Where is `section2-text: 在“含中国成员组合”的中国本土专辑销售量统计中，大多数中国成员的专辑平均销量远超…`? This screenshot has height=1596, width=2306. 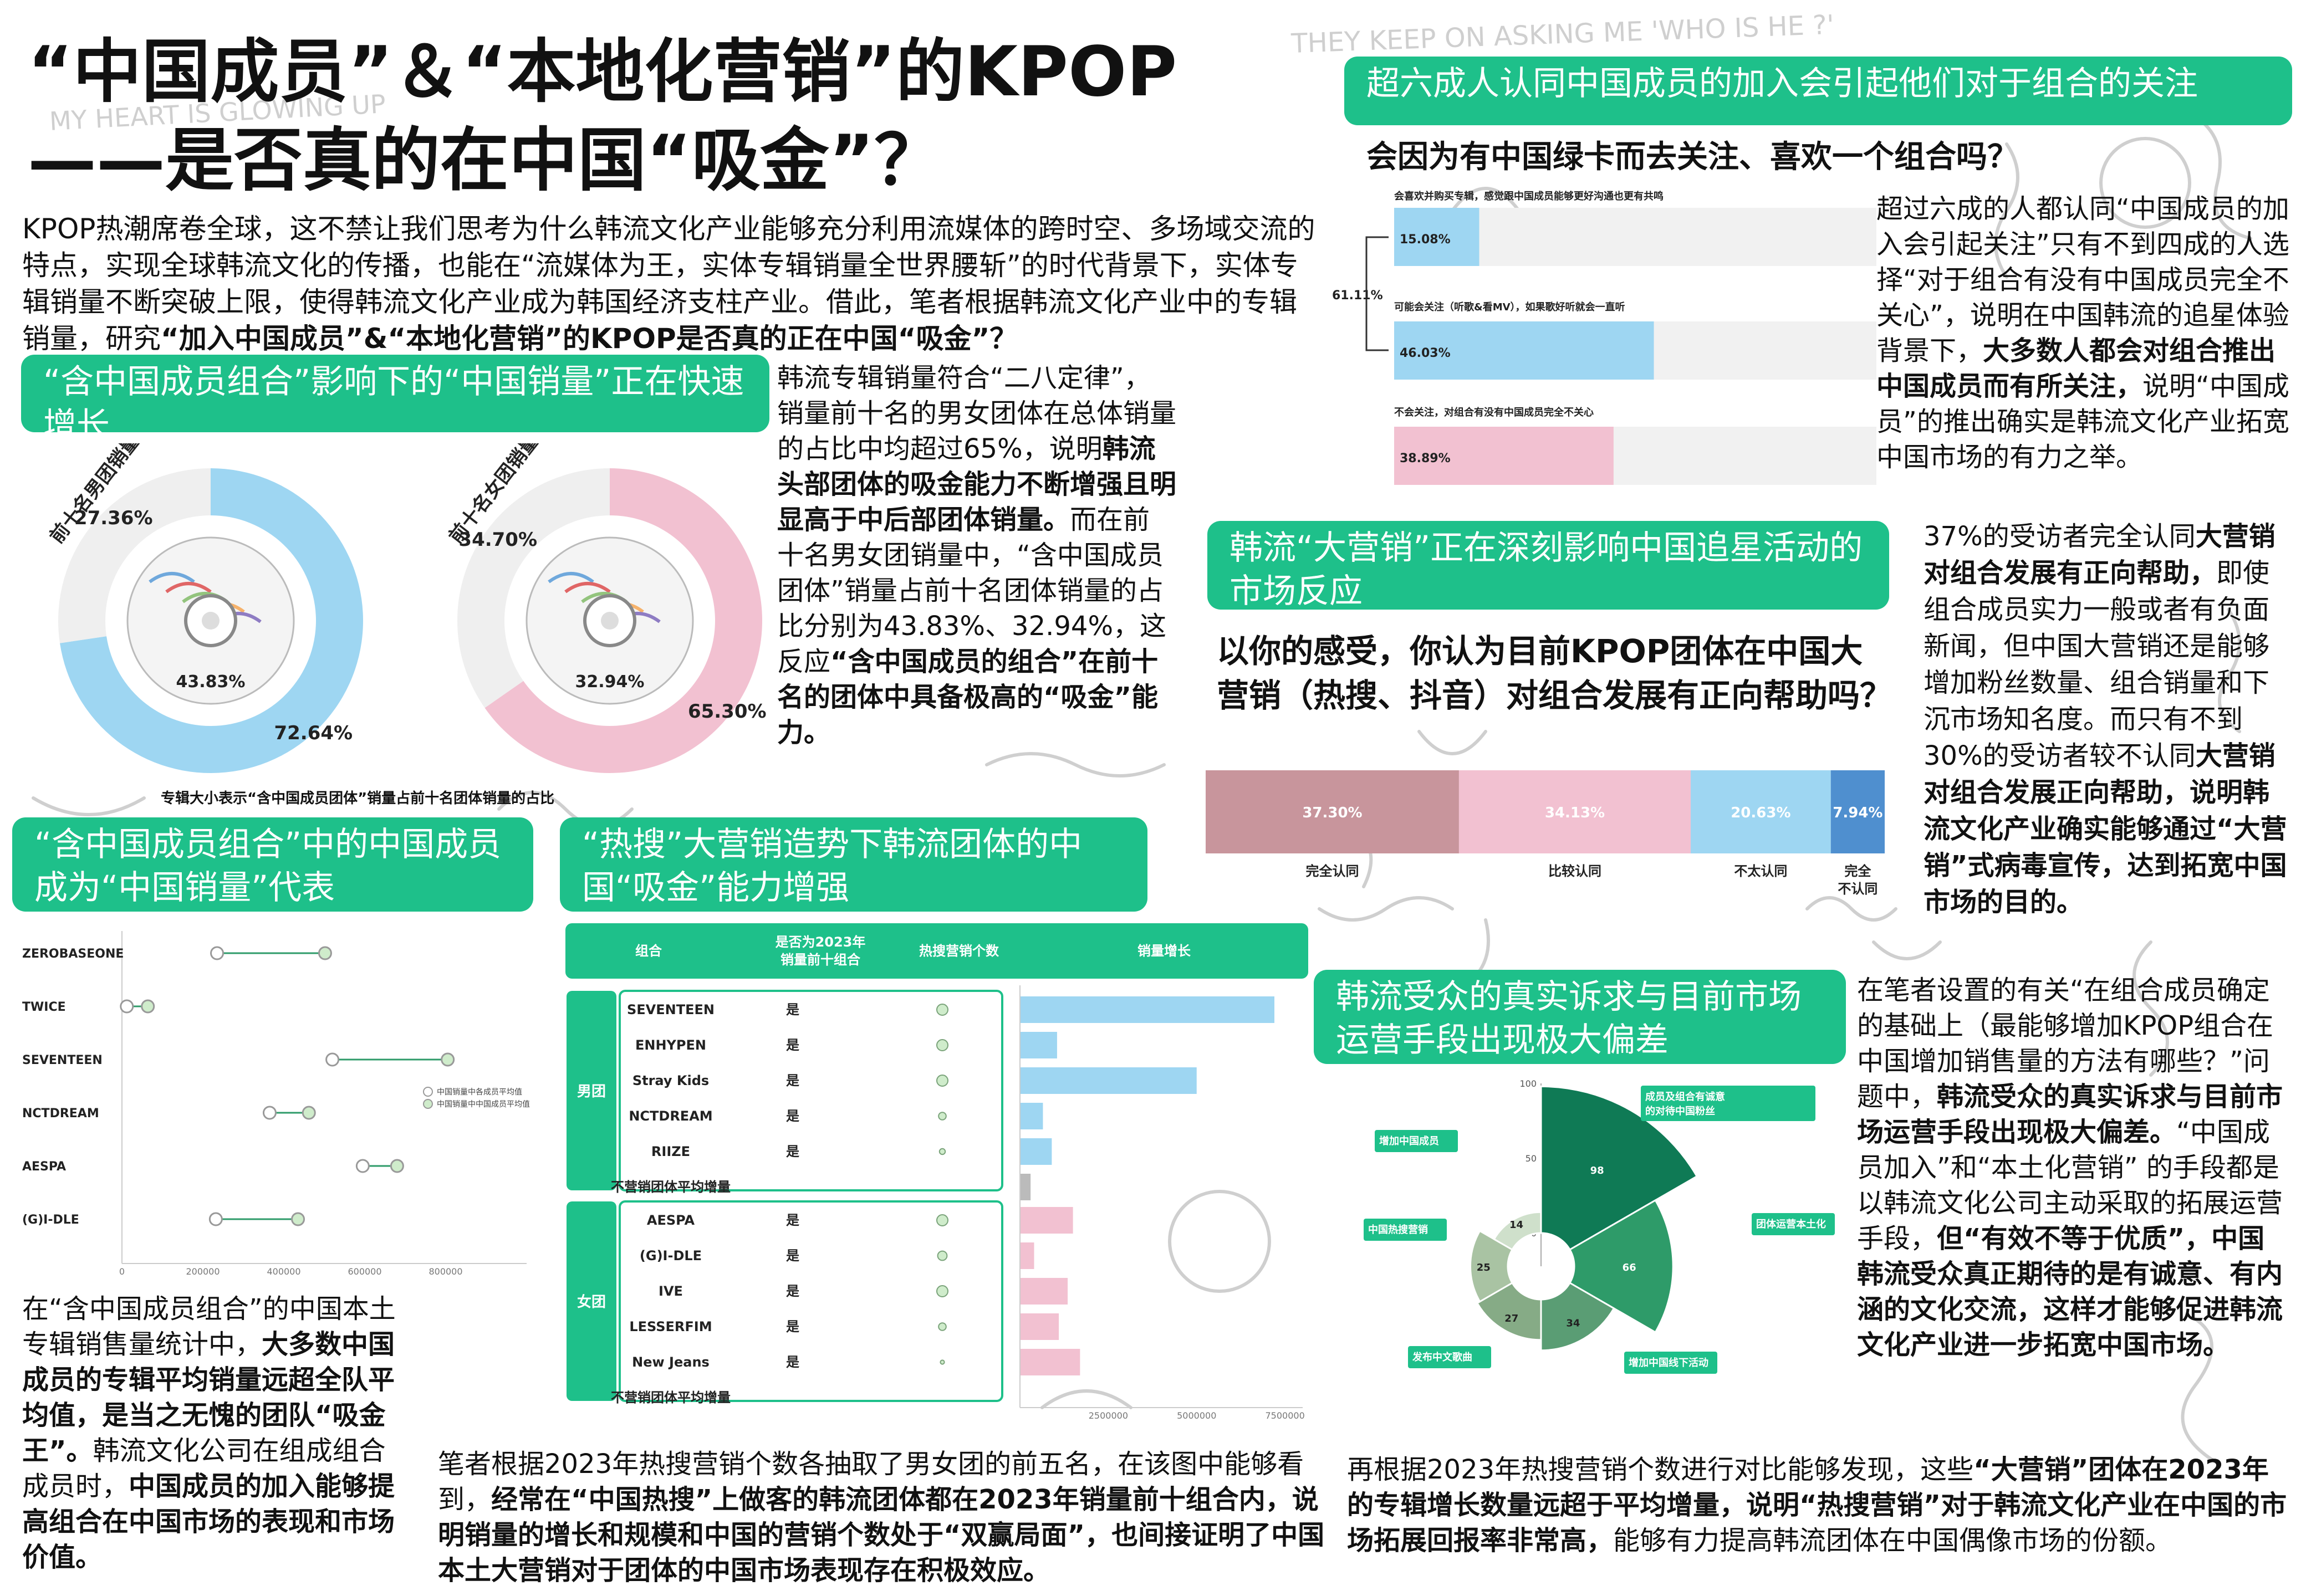 section2-text: 在“含中国成员组合”的中国本土专辑销售量统计中，大多数中国成员的专辑平均销量远超… is located at coordinates (216, 1433).